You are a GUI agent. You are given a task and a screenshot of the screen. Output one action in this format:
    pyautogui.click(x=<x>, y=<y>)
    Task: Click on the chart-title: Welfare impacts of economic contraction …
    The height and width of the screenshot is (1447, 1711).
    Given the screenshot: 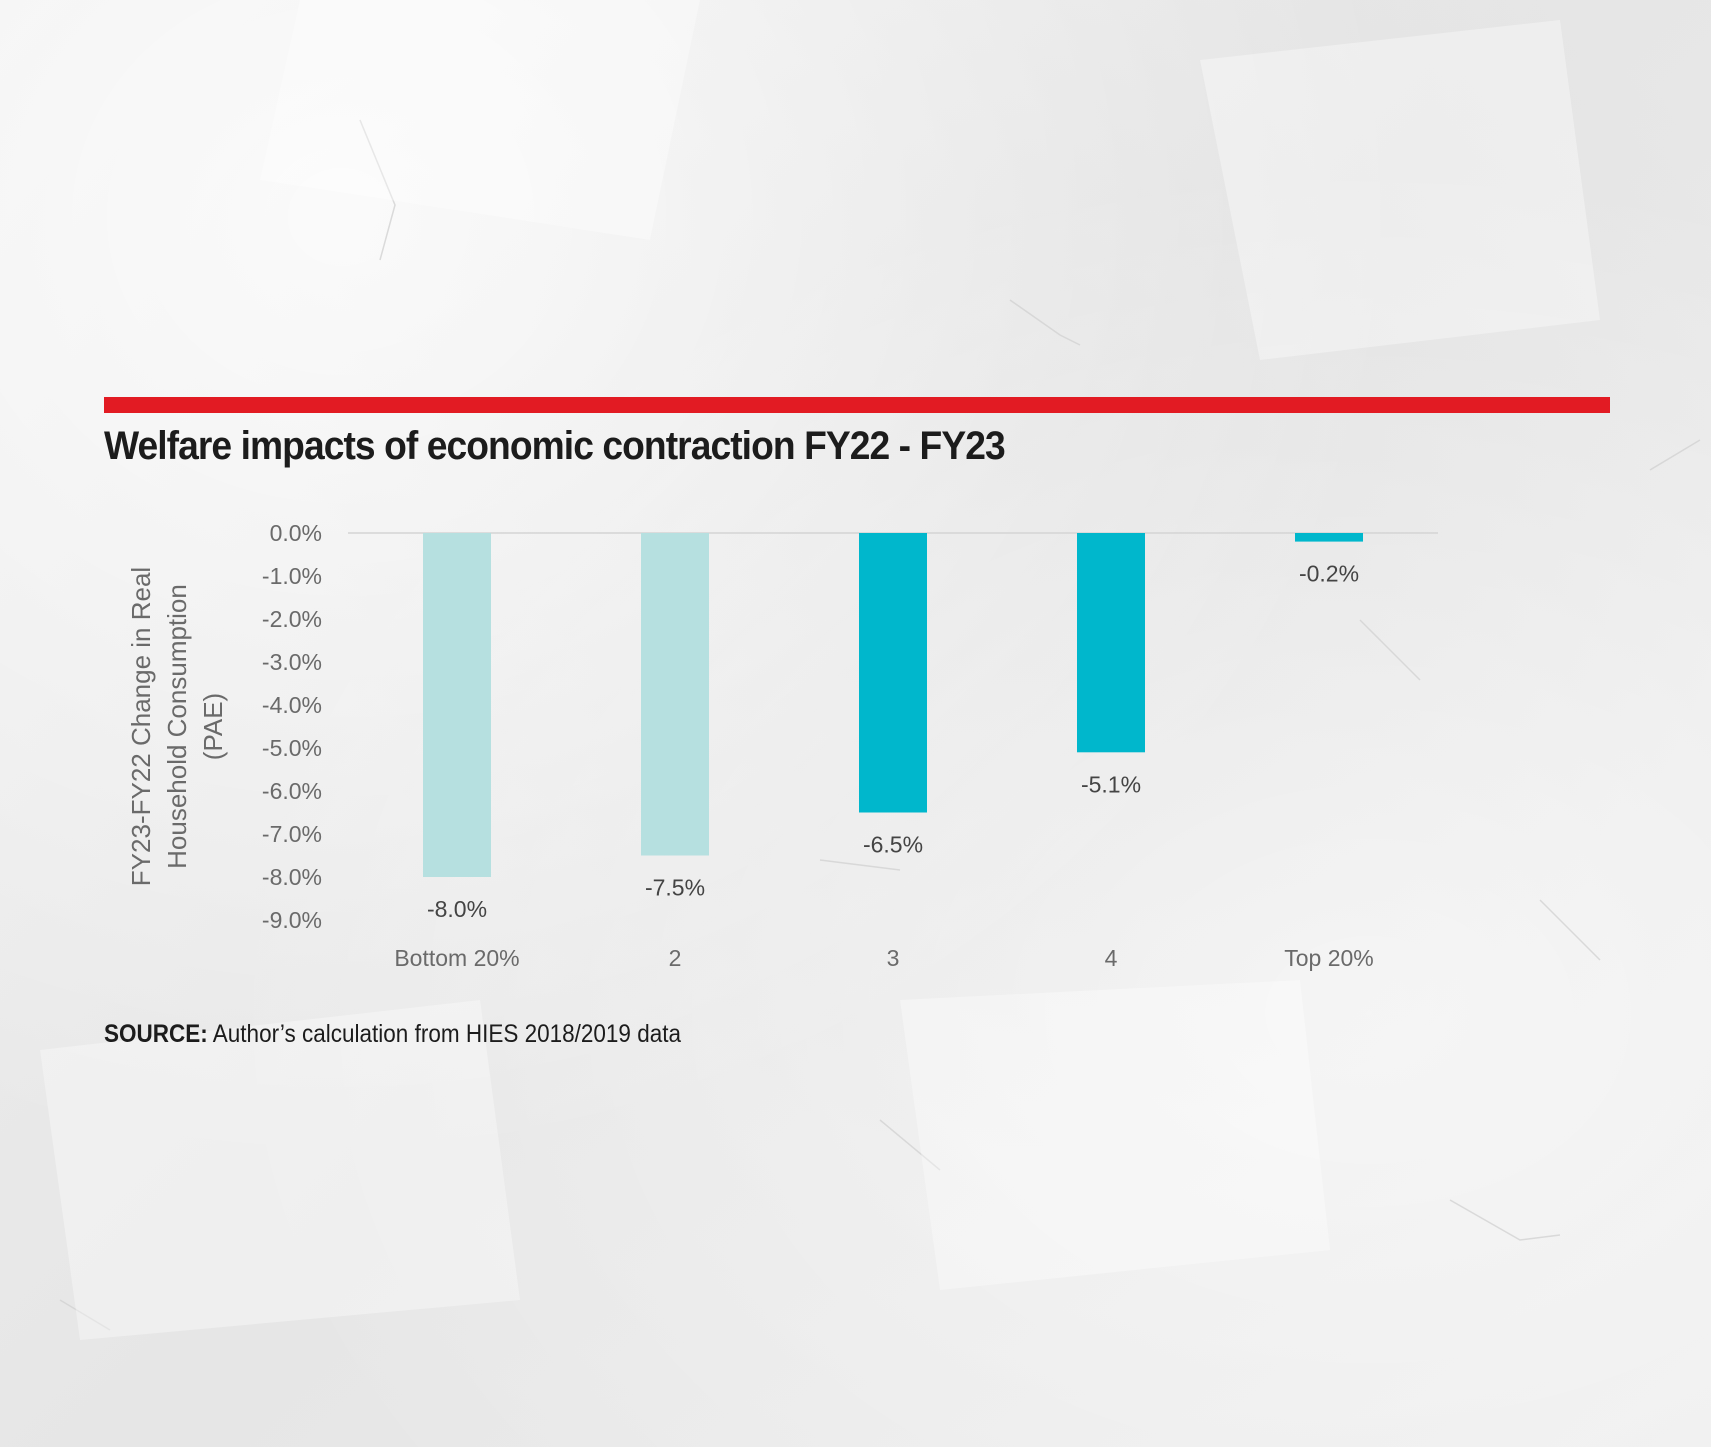 What is the action you would take?
    pyautogui.click(x=555, y=446)
    